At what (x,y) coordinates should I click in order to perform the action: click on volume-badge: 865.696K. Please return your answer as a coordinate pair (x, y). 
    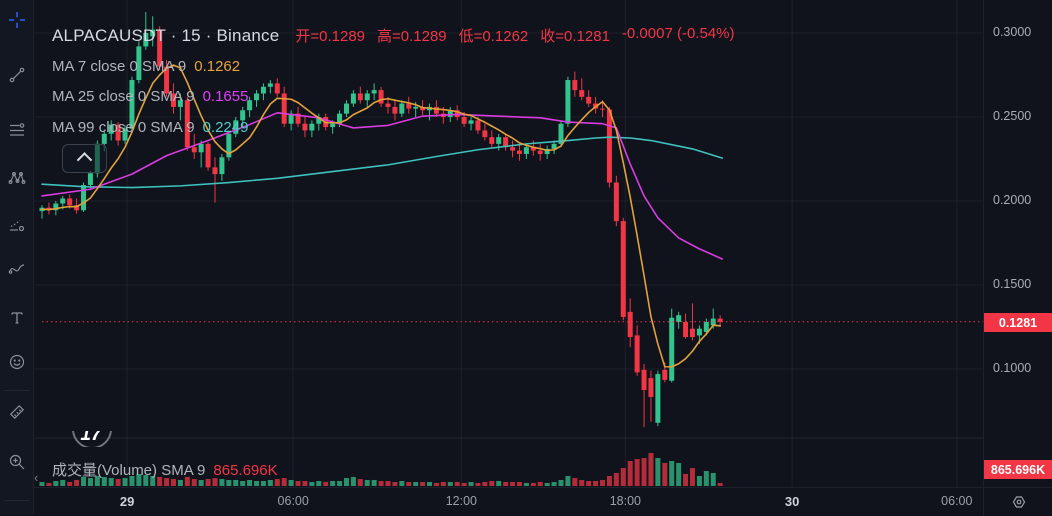
    Looking at the image, I should click on (1018, 469).